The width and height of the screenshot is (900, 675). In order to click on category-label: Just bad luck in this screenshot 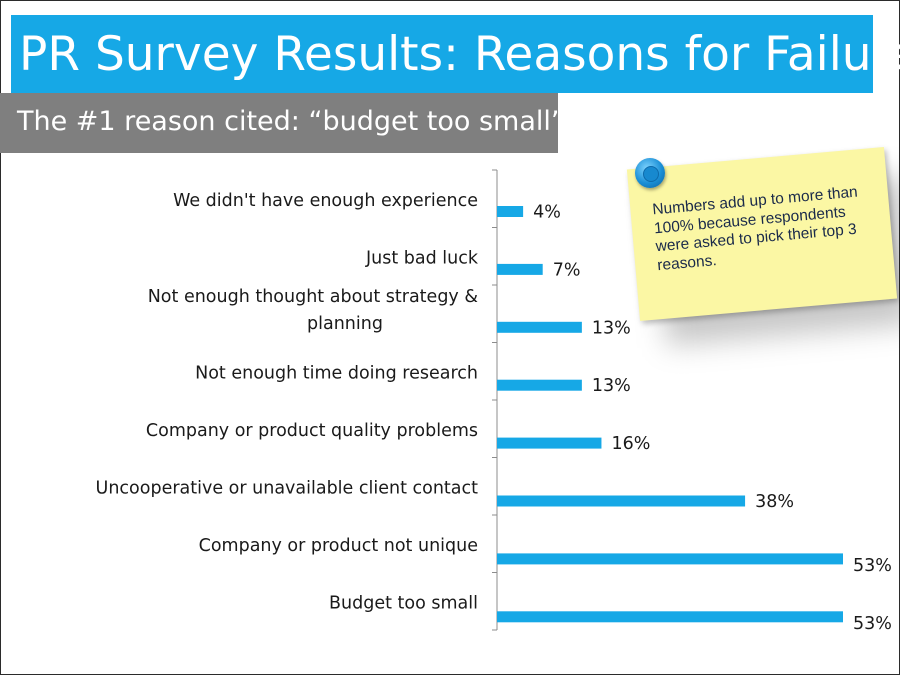, I will do `click(422, 259)`.